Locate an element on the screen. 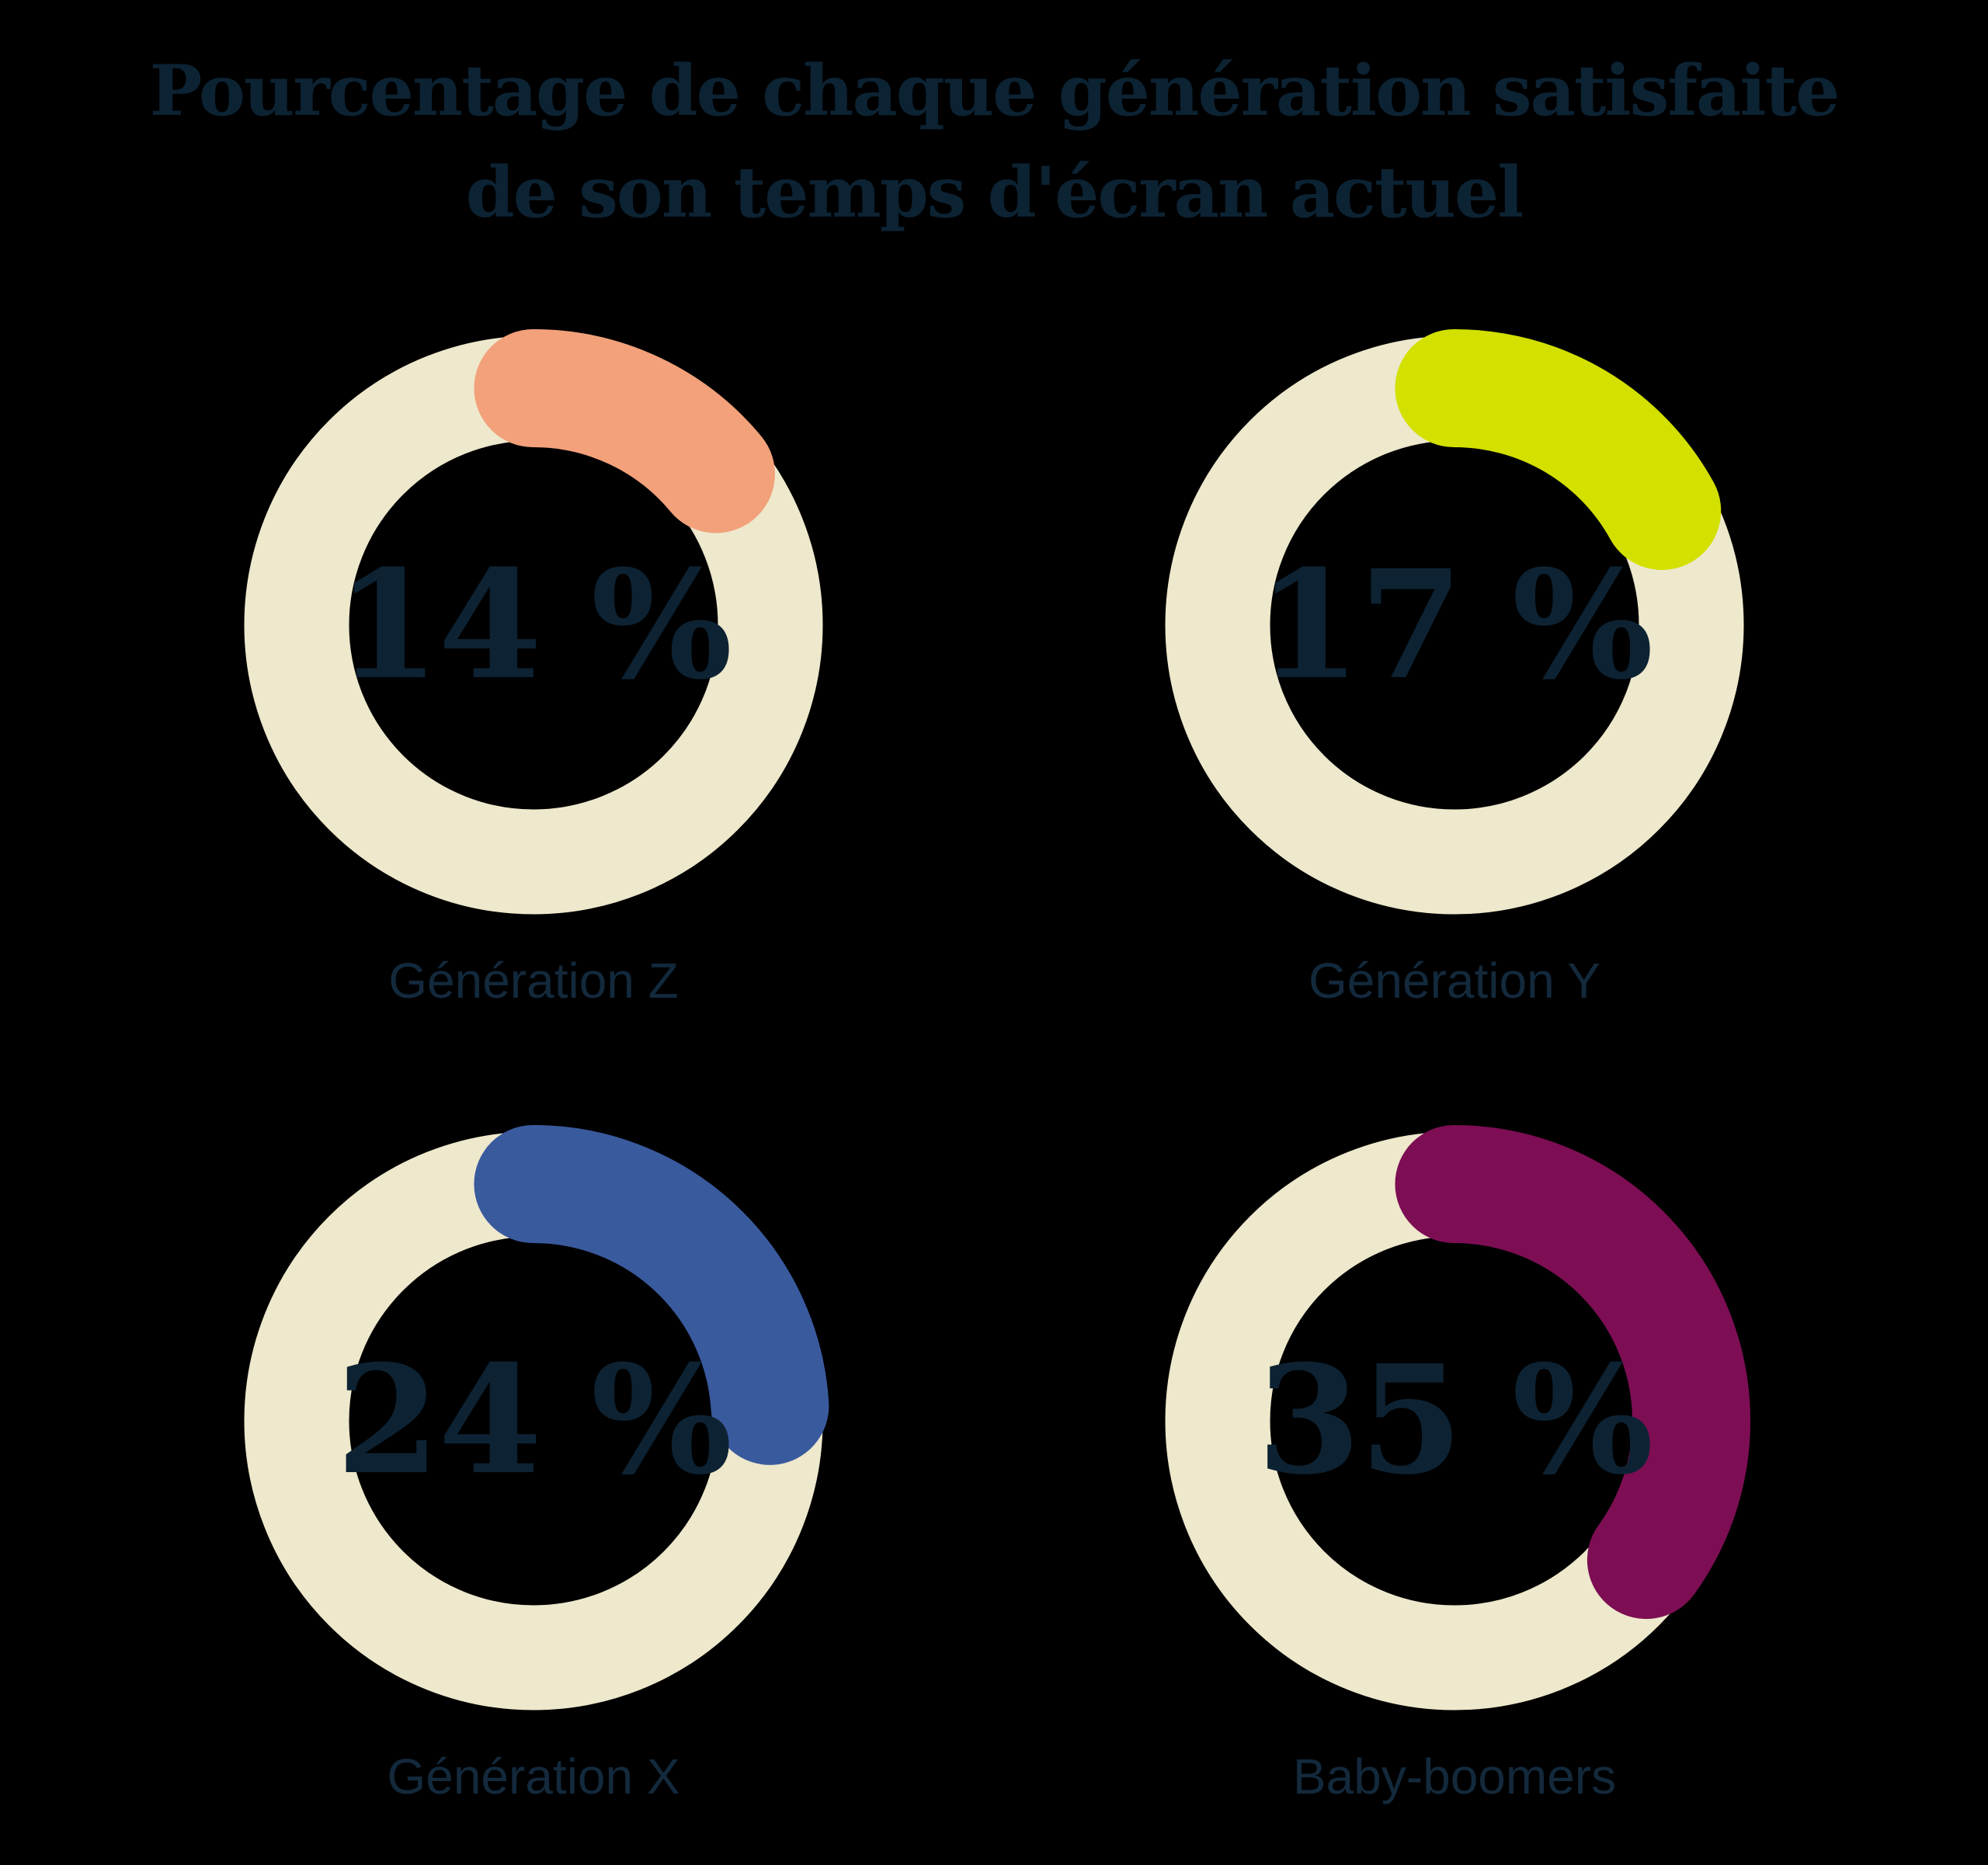 The height and width of the screenshot is (1865, 1988). donut-cell-generation-z: 14 % Génération Z is located at coordinates (533, 662).